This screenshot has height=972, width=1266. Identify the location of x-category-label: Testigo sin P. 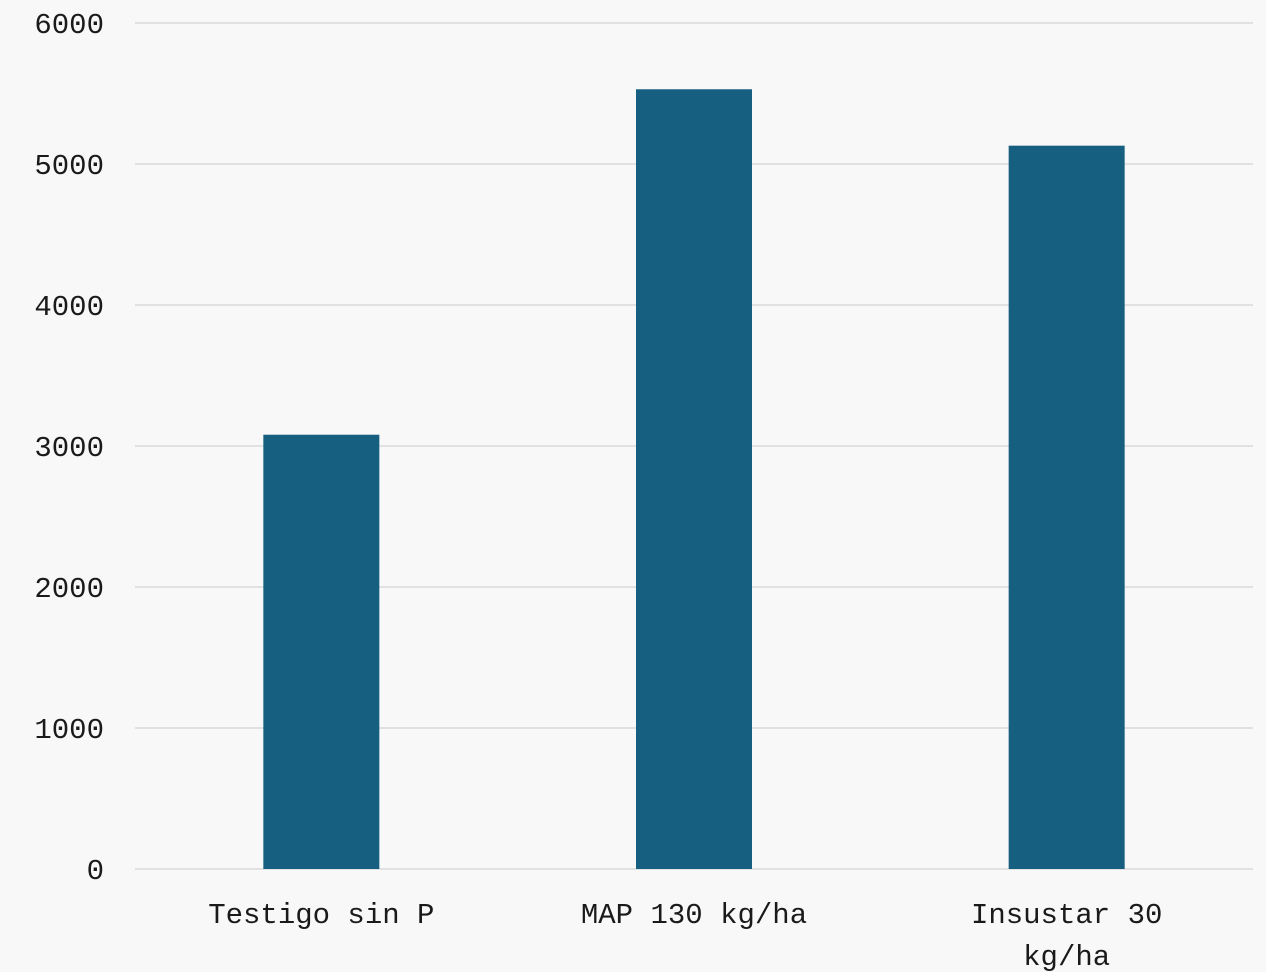
(321, 915).